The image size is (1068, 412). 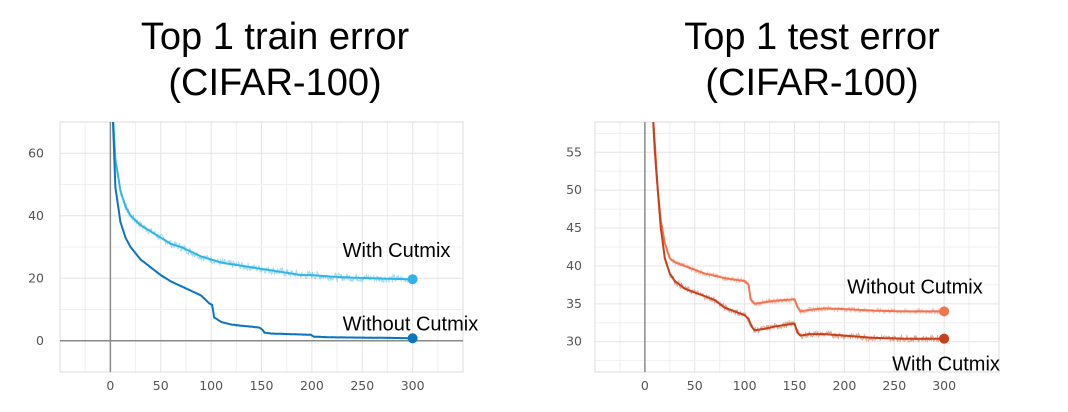 I want to click on y-tick-label: 20, so click(x=36, y=277).